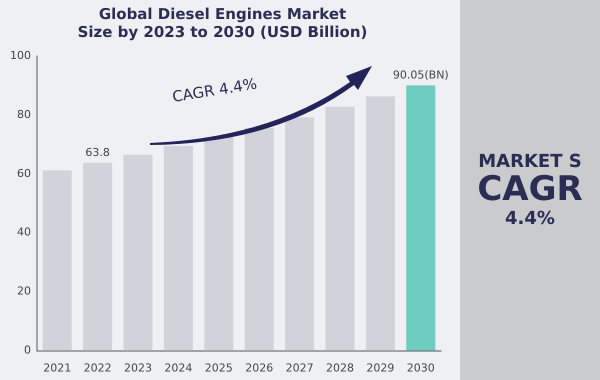 This screenshot has height=380, width=600. Describe the element at coordinates (57, 367) in the screenshot. I see `x-tick-label: 2021` at that location.